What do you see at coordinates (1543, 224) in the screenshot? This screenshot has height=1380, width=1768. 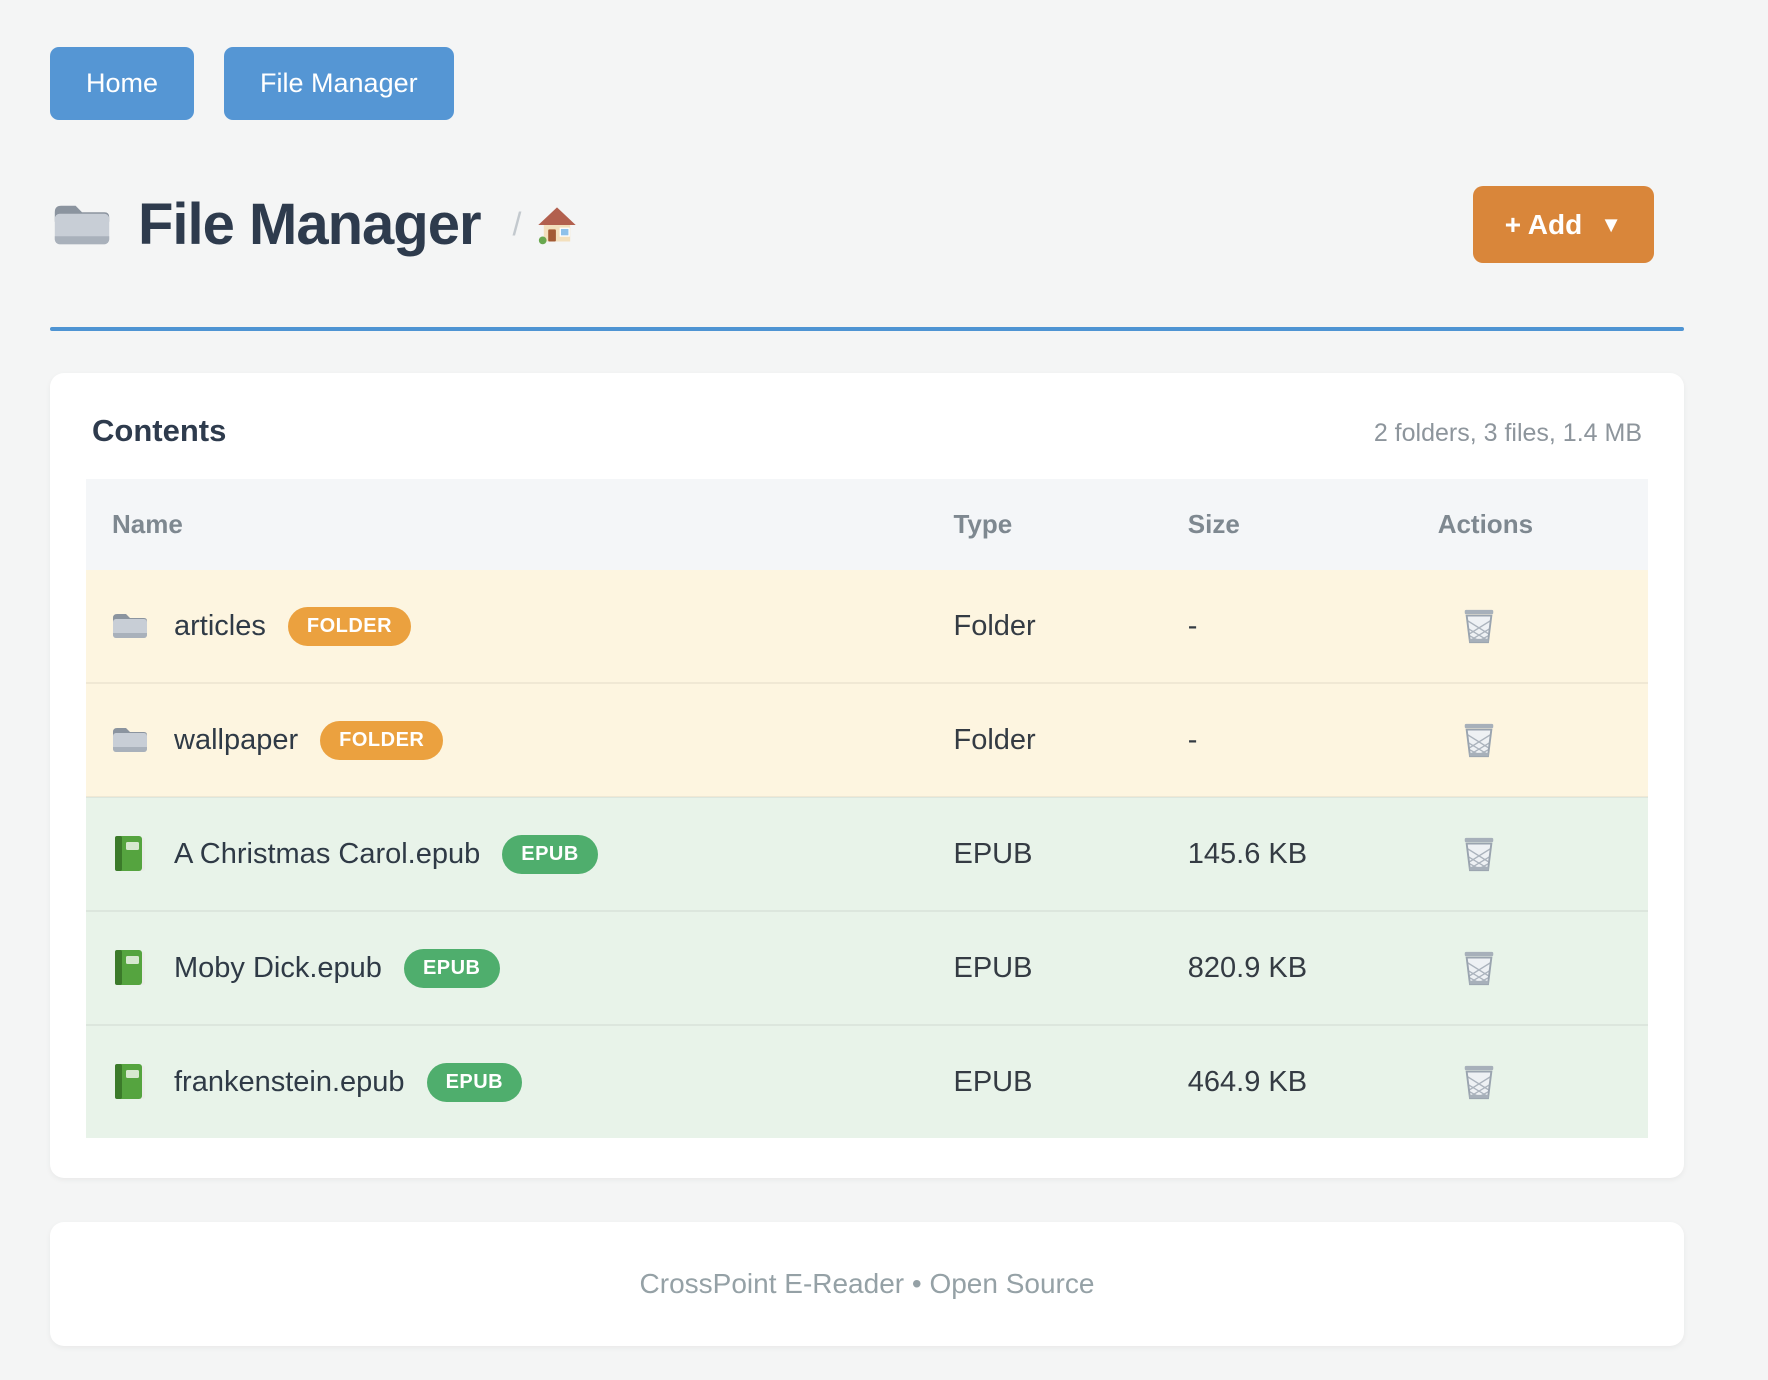 I see `add-button-label: + Add` at bounding box center [1543, 224].